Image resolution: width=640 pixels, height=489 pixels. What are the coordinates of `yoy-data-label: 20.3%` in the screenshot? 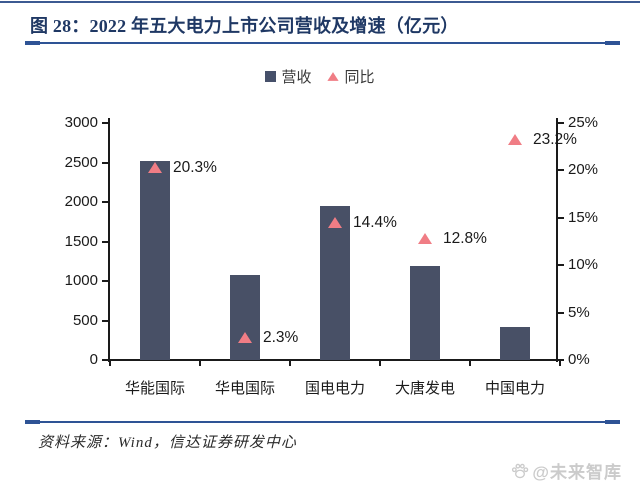 It's located at (195, 167).